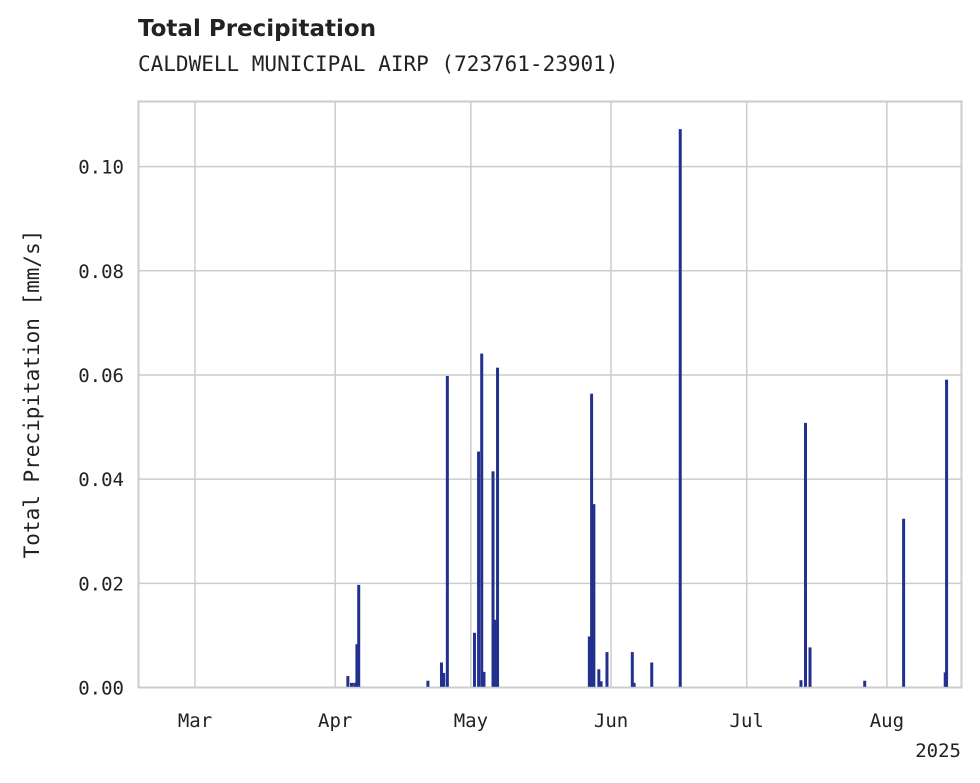 The image size is (980, 783). What do you see at coordinates (101, 689) in the screenshot?
I see `y-tick-label: 0.00` at bounding box center [101, 689].